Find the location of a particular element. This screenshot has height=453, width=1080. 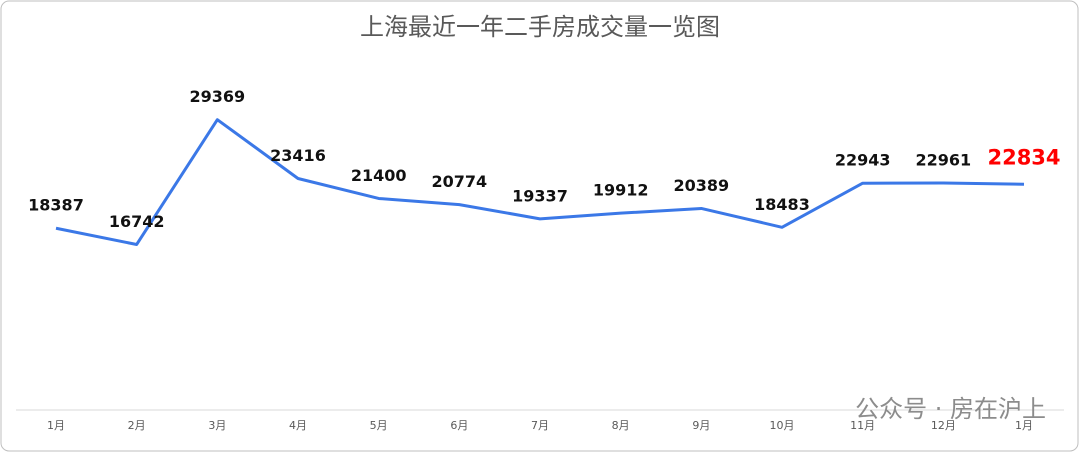

data-label: 23416 is located at coordinates (298, 155).